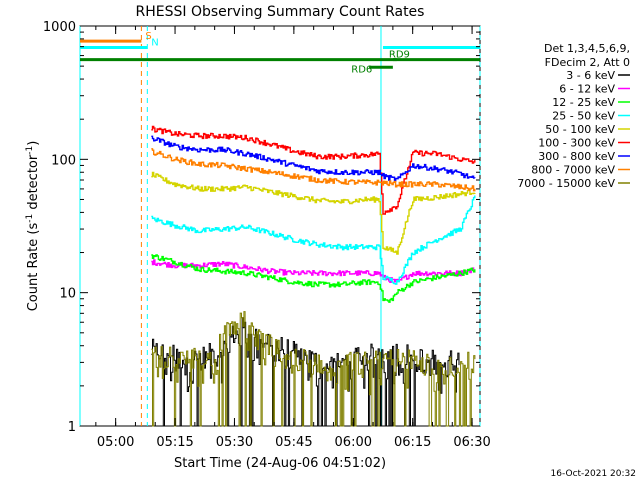 Image resolution: width=640 pixels, height=480 pixels. I want to click on flag-bars: SN RD6 RD9, so click(280, 53).